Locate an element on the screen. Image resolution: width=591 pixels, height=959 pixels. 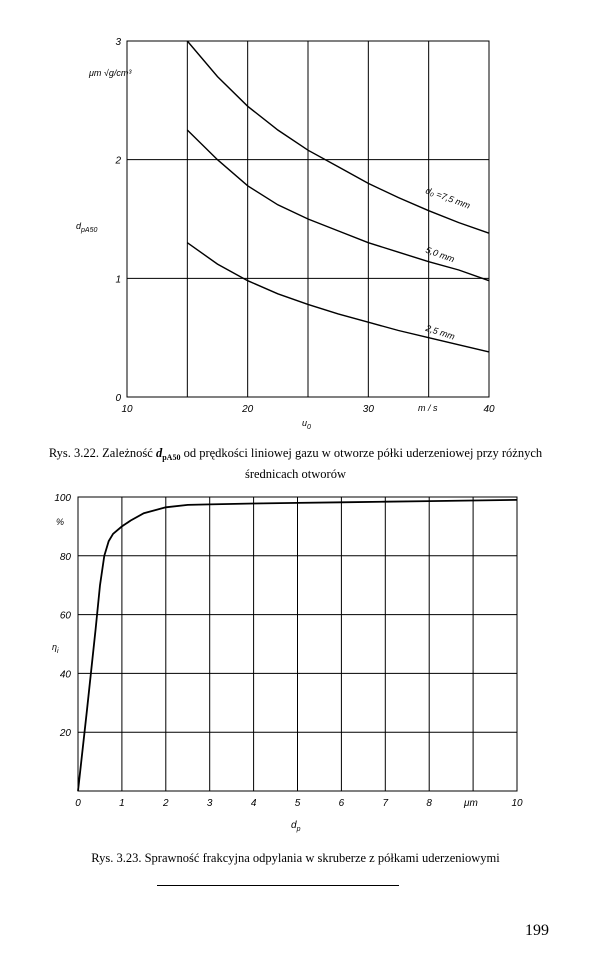
x-tick-label: 4 is located at coordinates (254, 803).